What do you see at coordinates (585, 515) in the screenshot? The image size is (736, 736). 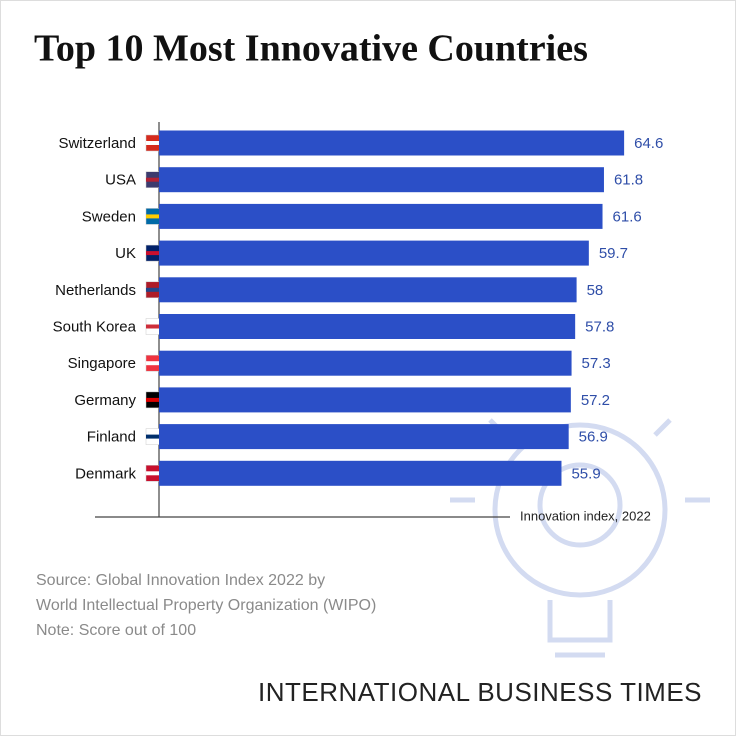 I see `x-axis-label: Innovation index, 2022` at bounding box center [585, 515].